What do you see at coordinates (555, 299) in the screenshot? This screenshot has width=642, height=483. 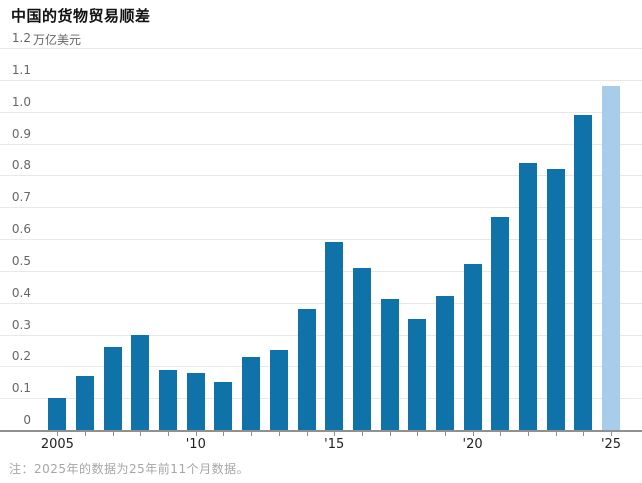 I see `bar-2023` at bounding box center [555, 299].